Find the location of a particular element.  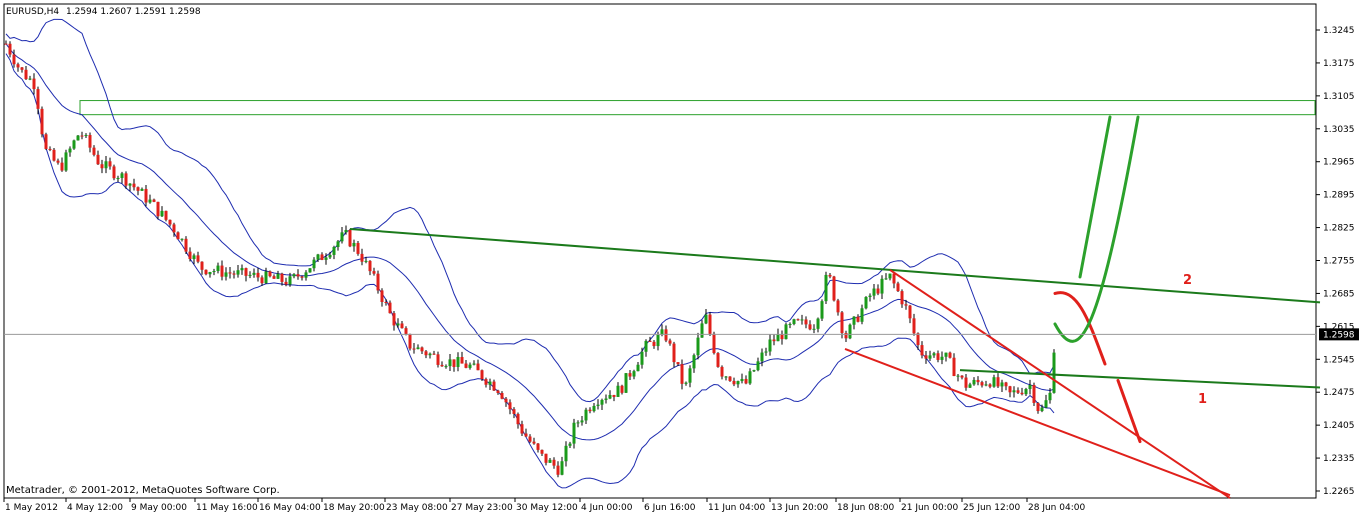

ohlc-header: 1.2594 1.2607 1.2591 1.2598 is located at coordinates (133, 12).